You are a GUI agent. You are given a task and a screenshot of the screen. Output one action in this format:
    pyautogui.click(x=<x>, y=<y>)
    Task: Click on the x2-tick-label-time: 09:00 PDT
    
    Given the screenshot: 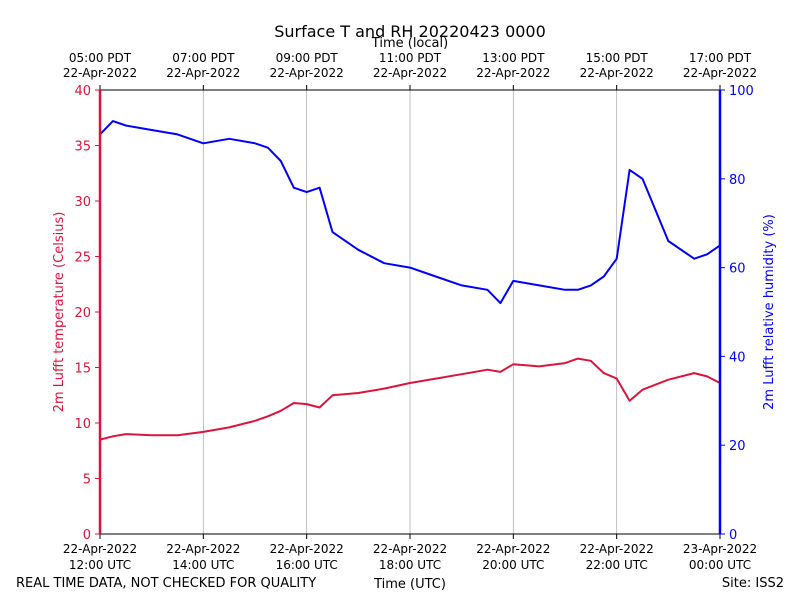 What is the action you would take?
    pyautogui.click(x=307, y=58)
    